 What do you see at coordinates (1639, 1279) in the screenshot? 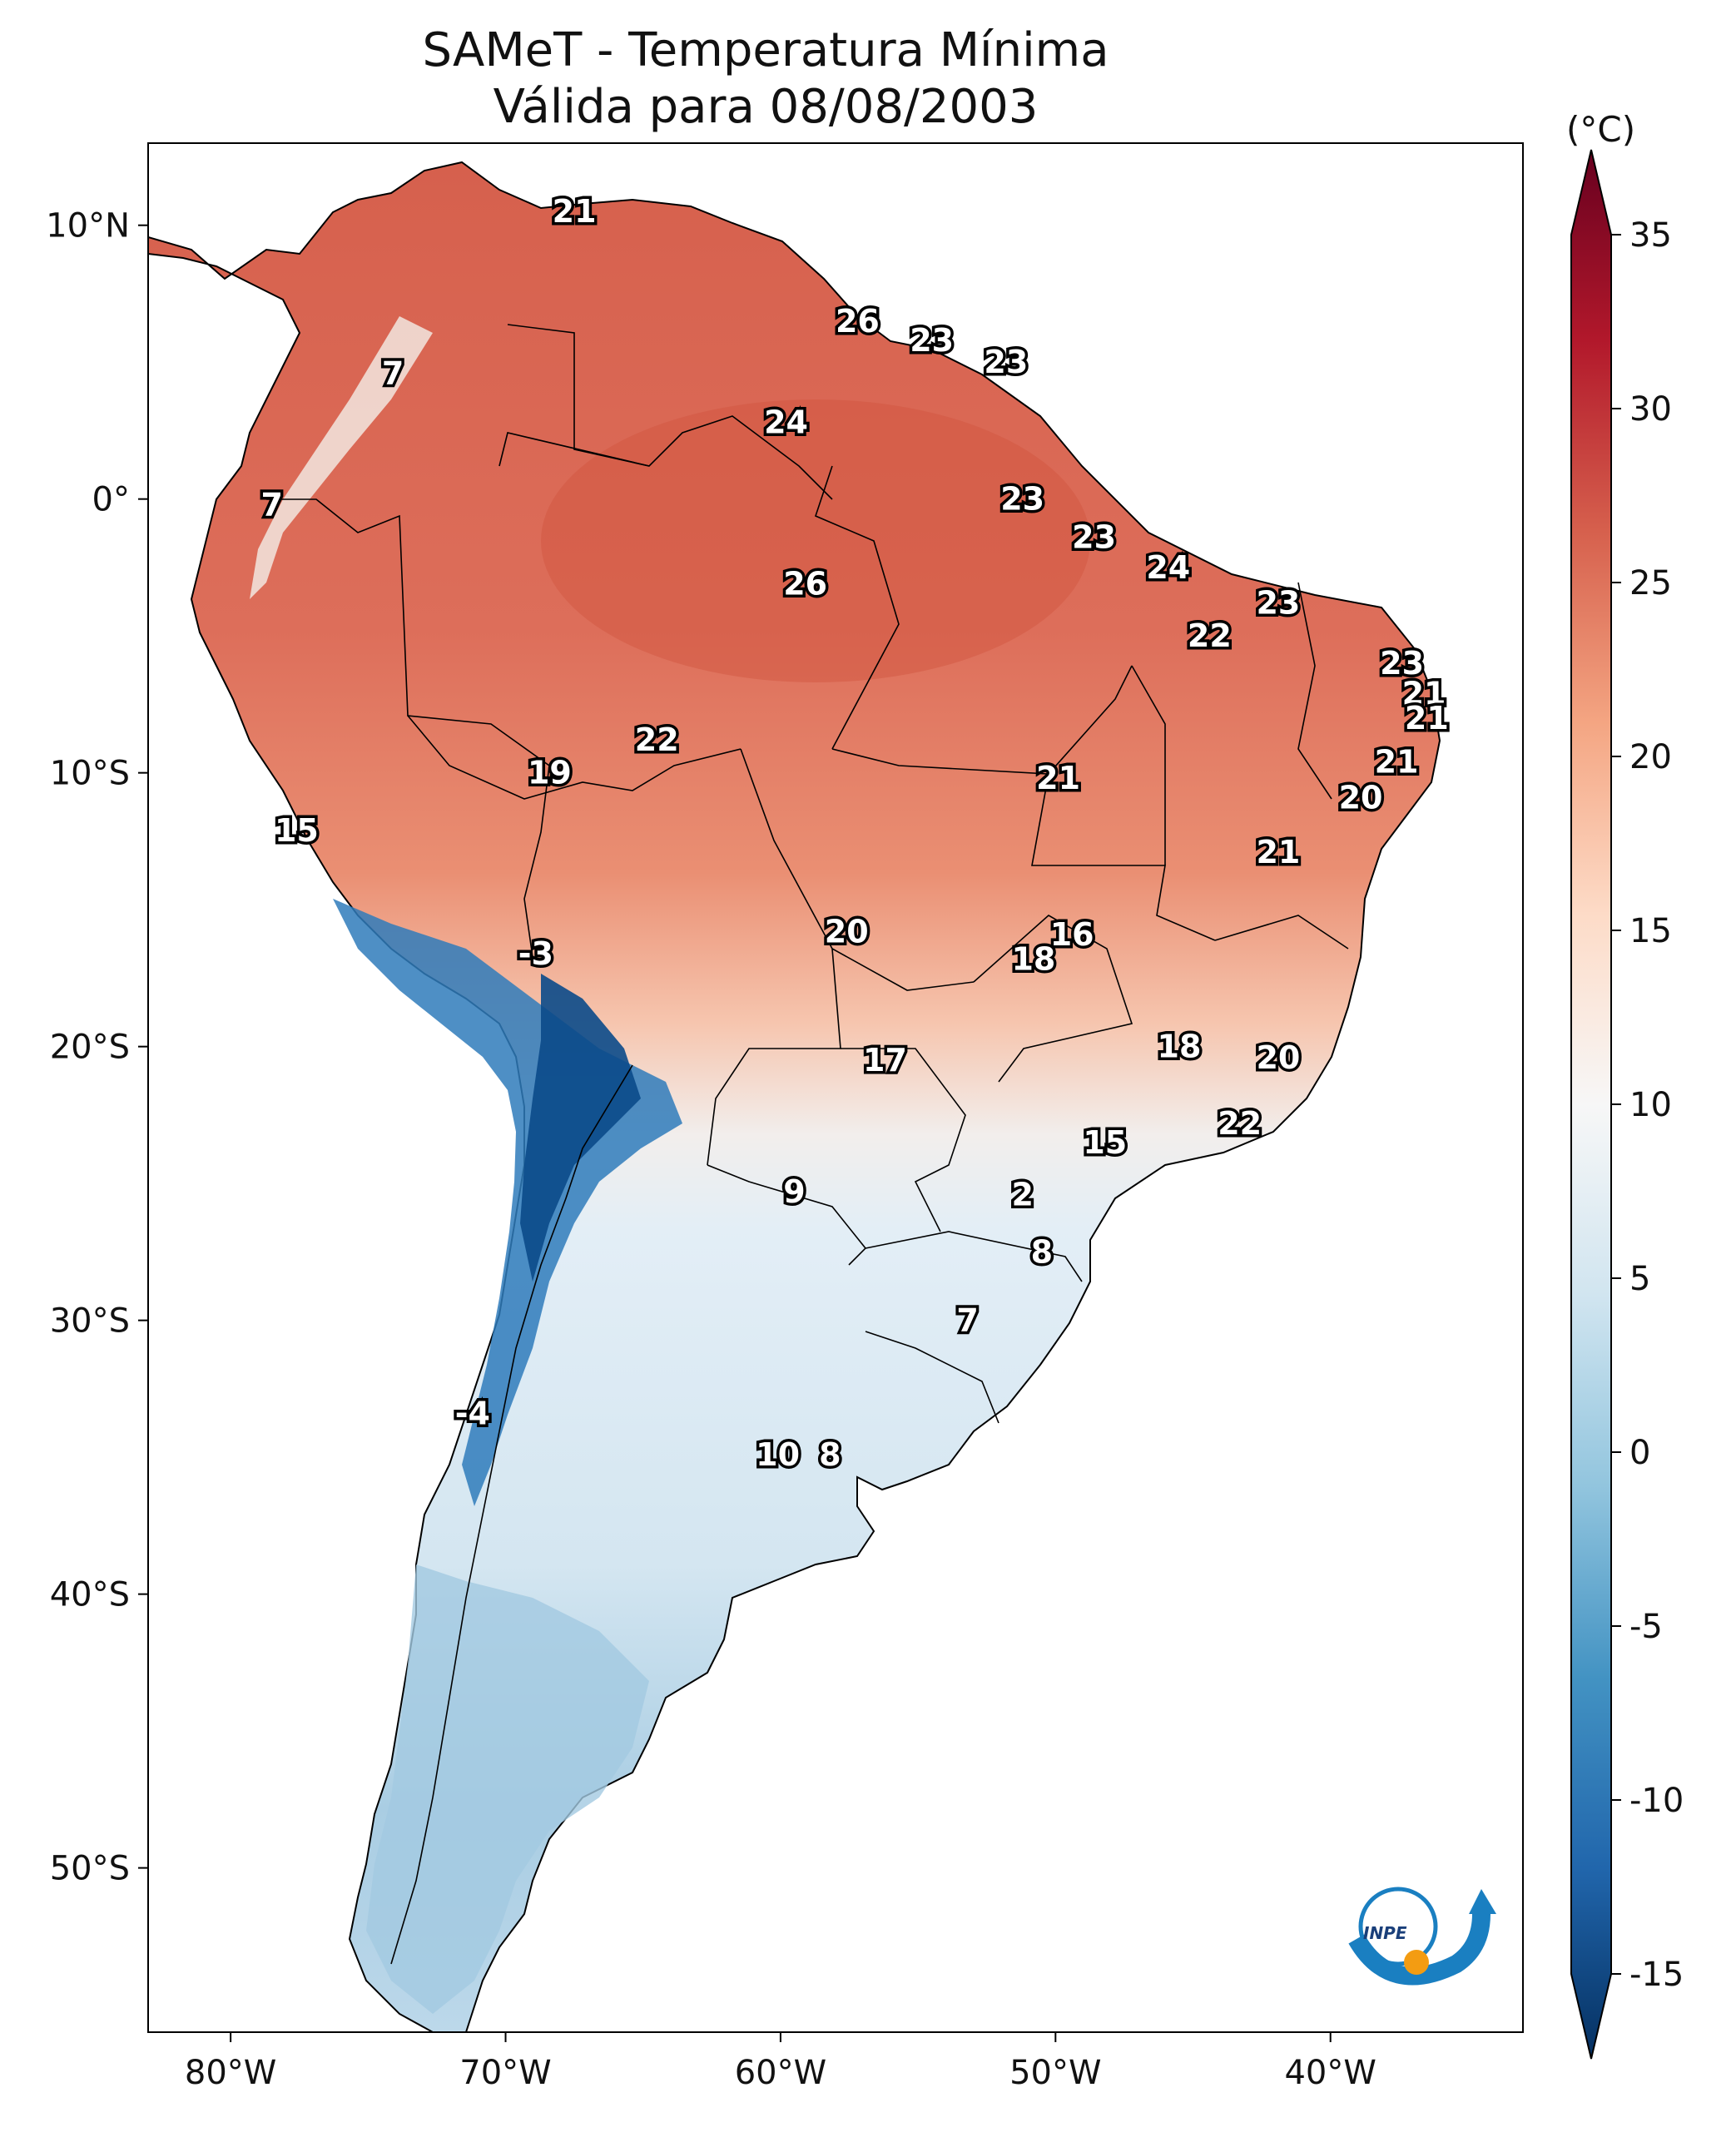
I see `colorbar-tick-label: 5` at bounding box center [1639, 1279].